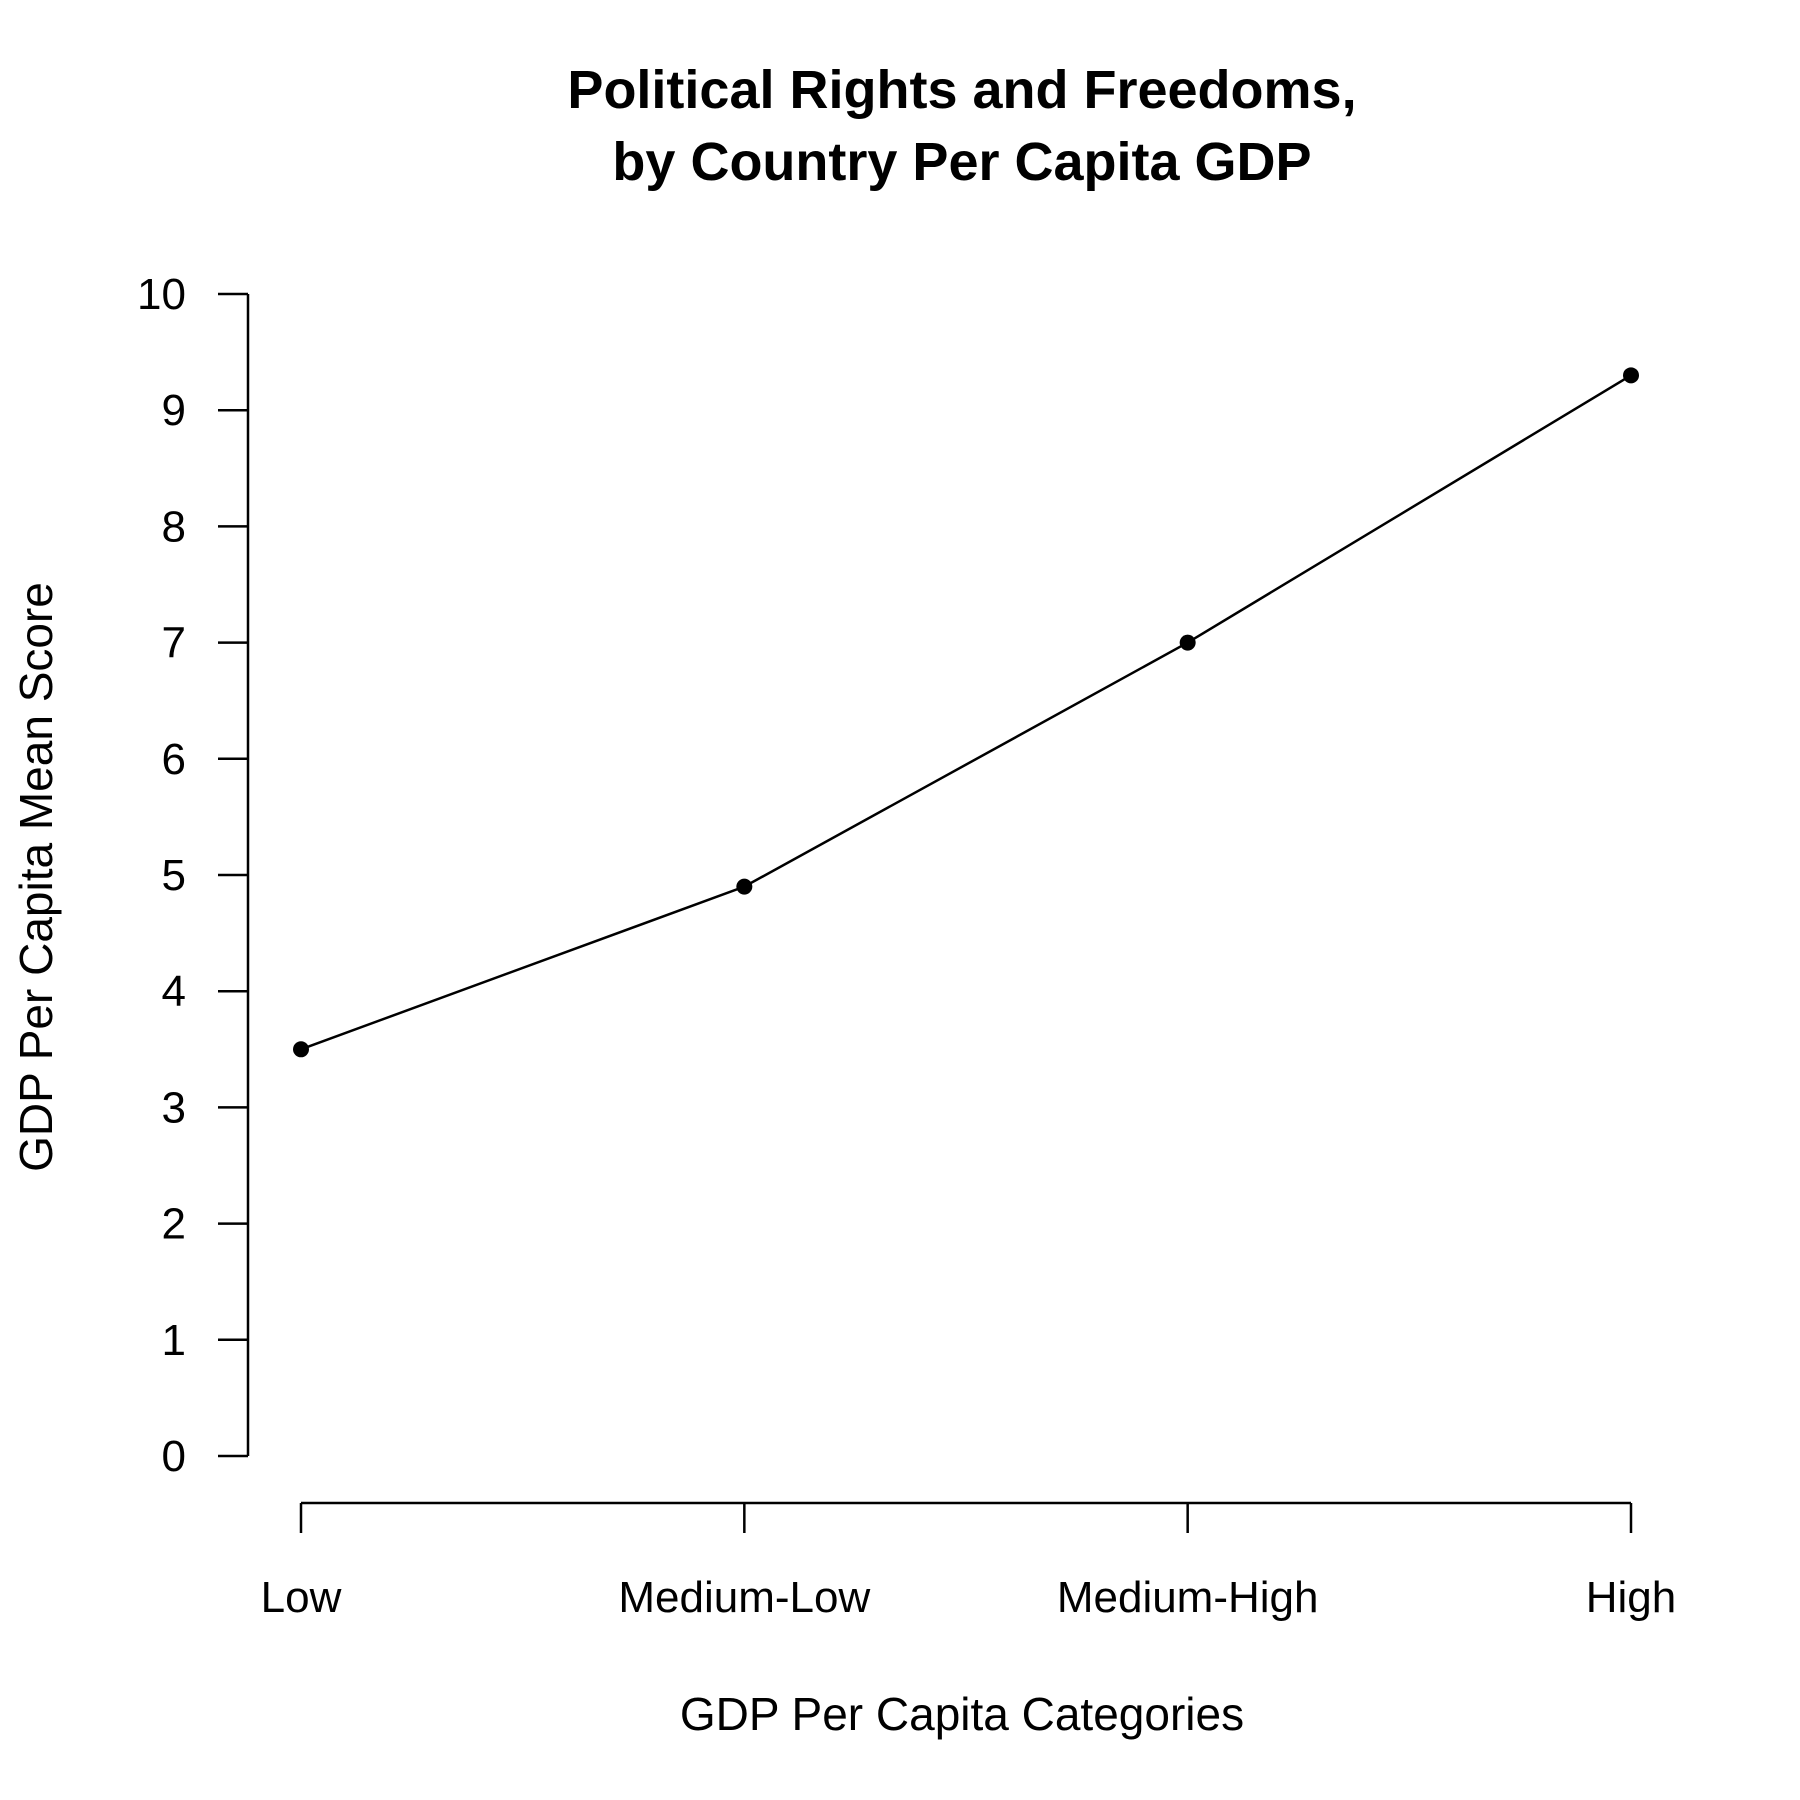 Image resolution: width=1800 pixels, height=1800 pixels. What do you see at coordinates (174, 526) in the screenshot?
I see `y-tick-label: 8` at bounding box center [174, 526].